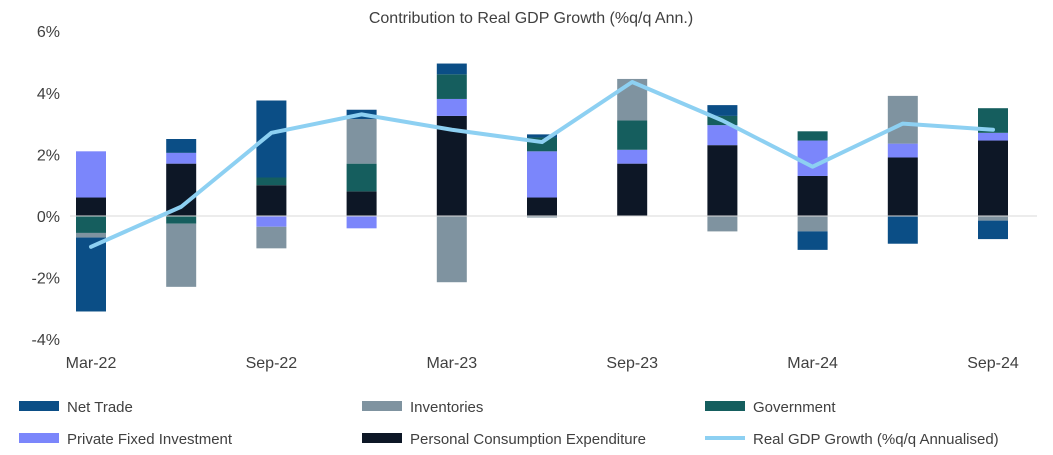 The image size is (1053, 455). Describe the element at coordinates (876, 439) in the screenshot. I see `legend-label: Real GDP Growth (%q/q Annualised)` at that location.